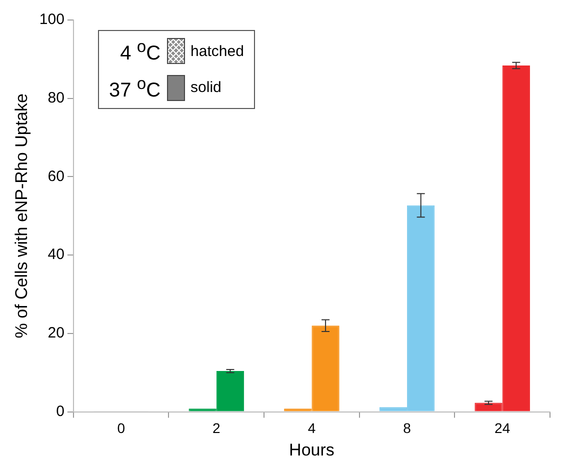 The height and width of the screenshot is (469, 568). Describe the element at coordinates (407, 428) in the screenshot. I see `x-tick-label: 8` at that location.